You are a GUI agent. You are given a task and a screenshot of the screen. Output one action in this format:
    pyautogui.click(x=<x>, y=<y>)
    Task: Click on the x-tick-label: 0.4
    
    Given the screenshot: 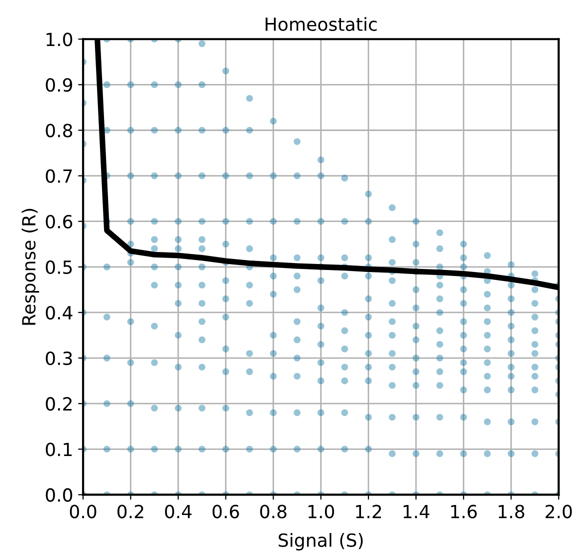 What is the action you would take?
    pyautogui.click(x=178, y=511)
    